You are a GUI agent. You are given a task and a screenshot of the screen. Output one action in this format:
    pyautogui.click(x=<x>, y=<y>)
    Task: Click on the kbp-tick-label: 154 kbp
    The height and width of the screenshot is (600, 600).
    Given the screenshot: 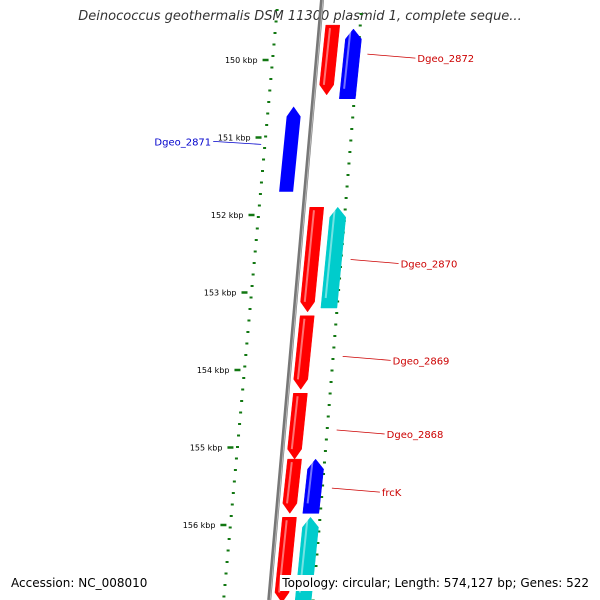 What is the action you would take?
    pyautogui.click(x=213, y=370)
    